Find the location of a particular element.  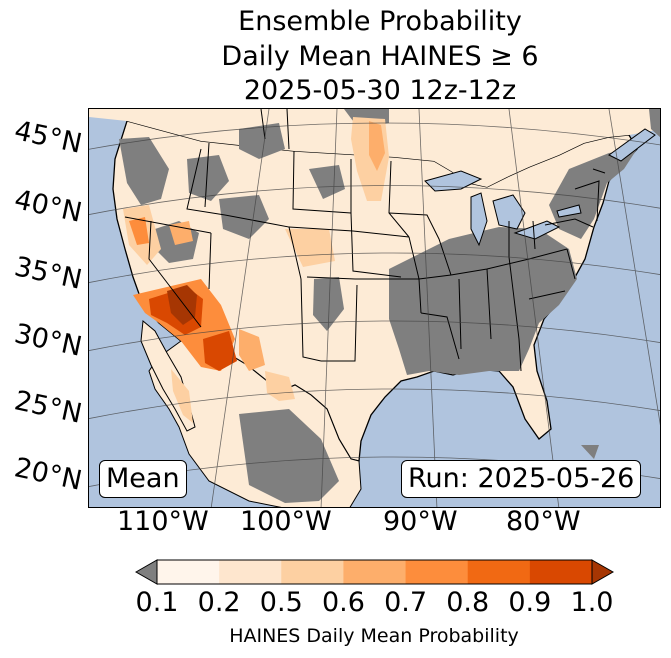

colorbar-tick-label: 0.5 is located at coordinates (281, 602).